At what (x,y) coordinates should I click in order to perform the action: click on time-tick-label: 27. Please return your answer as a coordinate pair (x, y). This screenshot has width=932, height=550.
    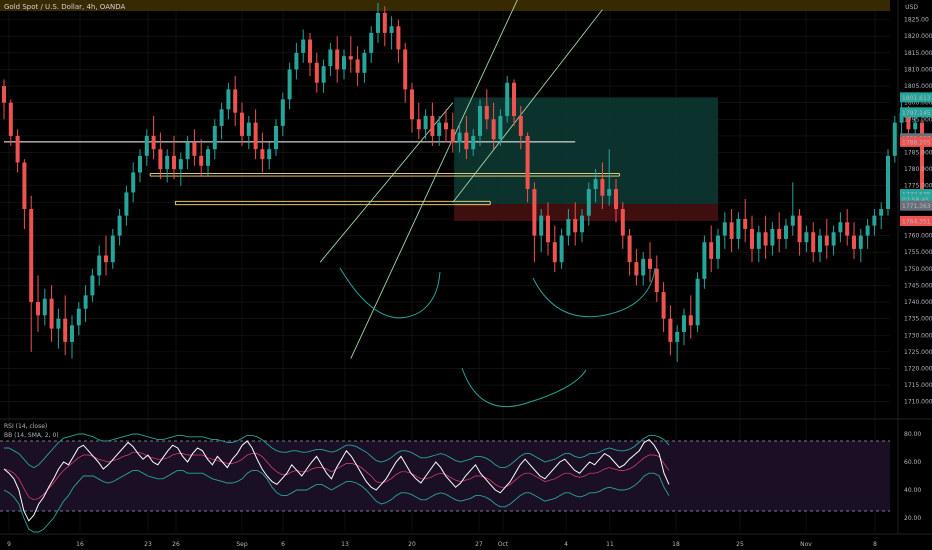
    Looking at the image, I should click on (479, 544).